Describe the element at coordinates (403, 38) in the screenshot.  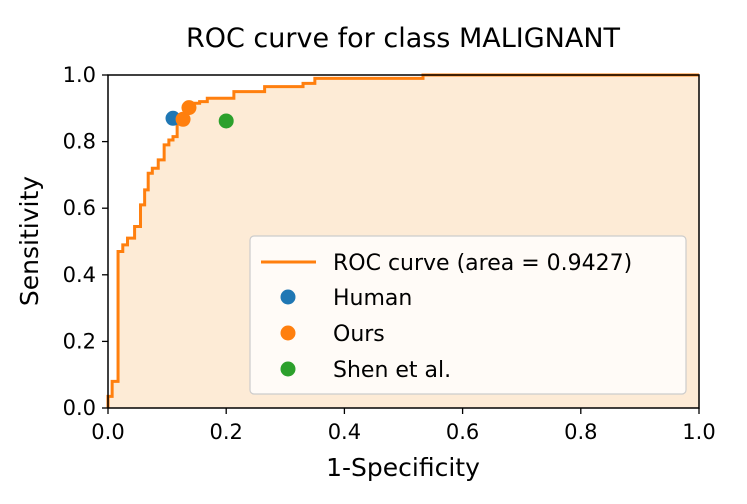
I see `chart-title: ROC curve for class MALIGNANT` at that location.